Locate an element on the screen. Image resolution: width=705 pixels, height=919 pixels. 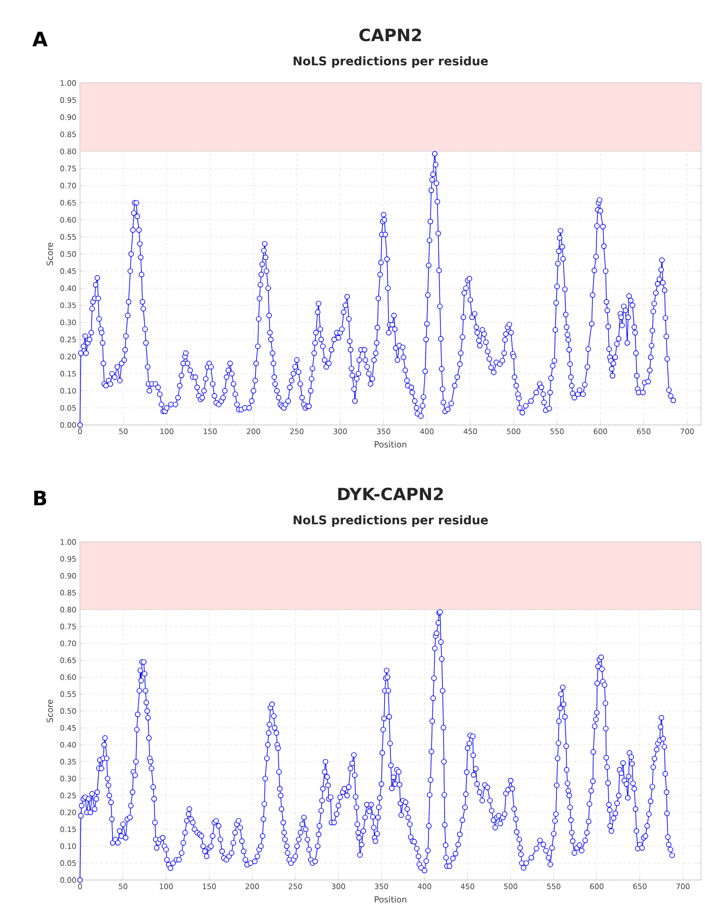
chart-title: DYK-CAPN2 is located at coordinates (390, 494).